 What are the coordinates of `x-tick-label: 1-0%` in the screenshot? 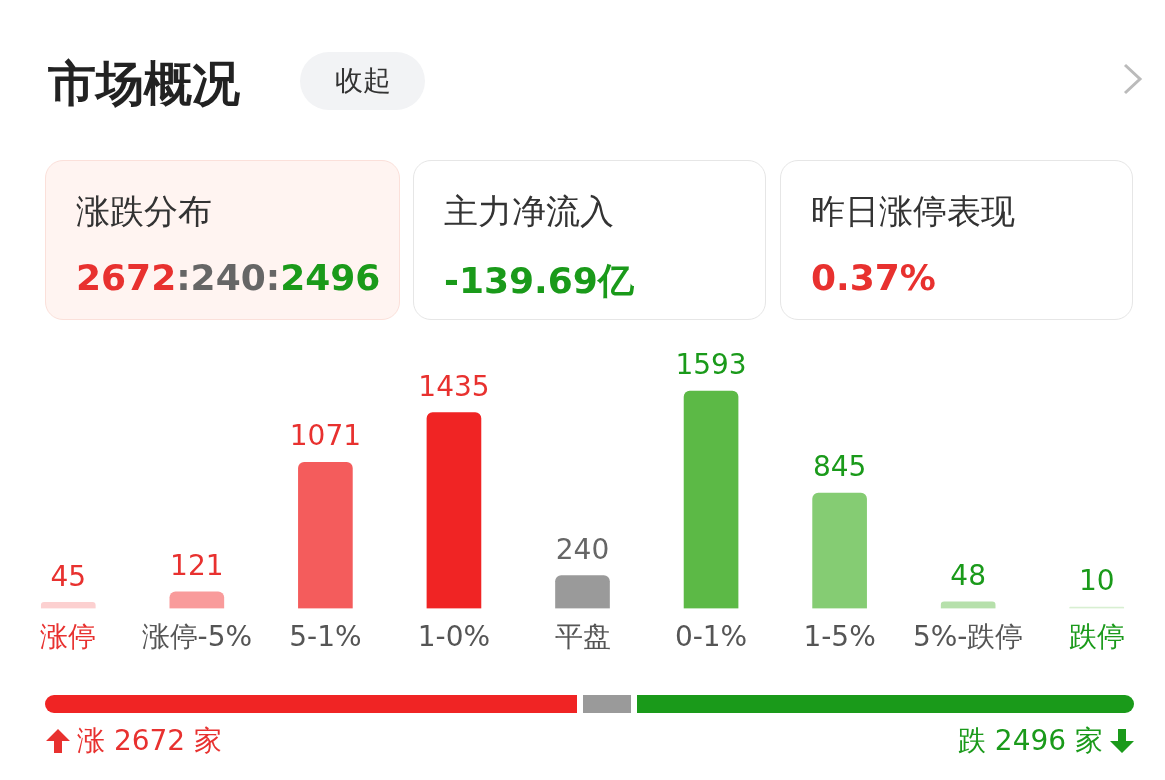 It's located at (454, 637).